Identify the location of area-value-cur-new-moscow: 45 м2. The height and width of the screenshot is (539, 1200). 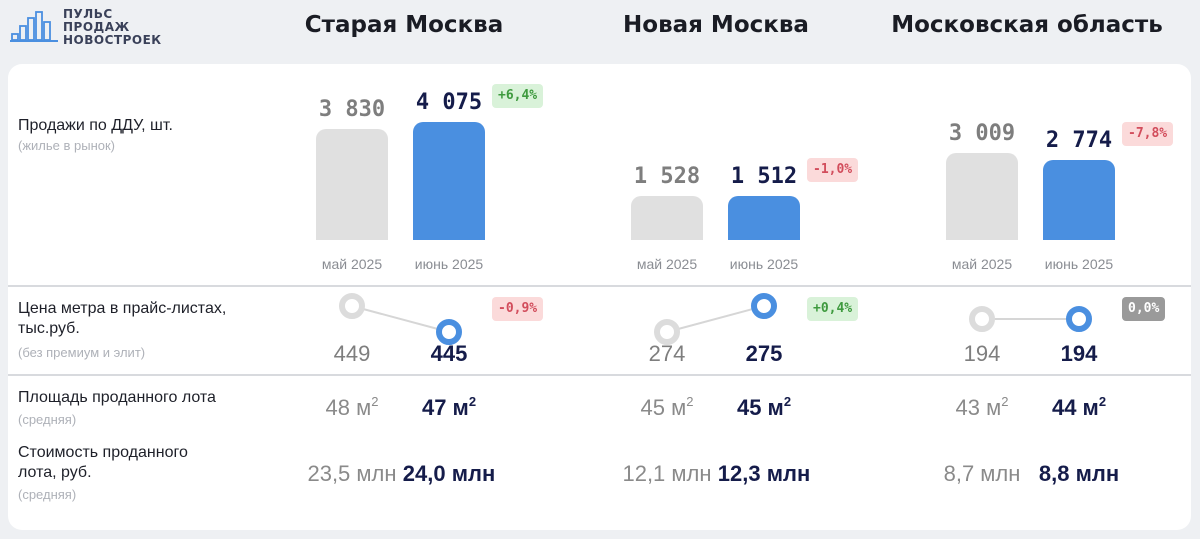
(764, 407).